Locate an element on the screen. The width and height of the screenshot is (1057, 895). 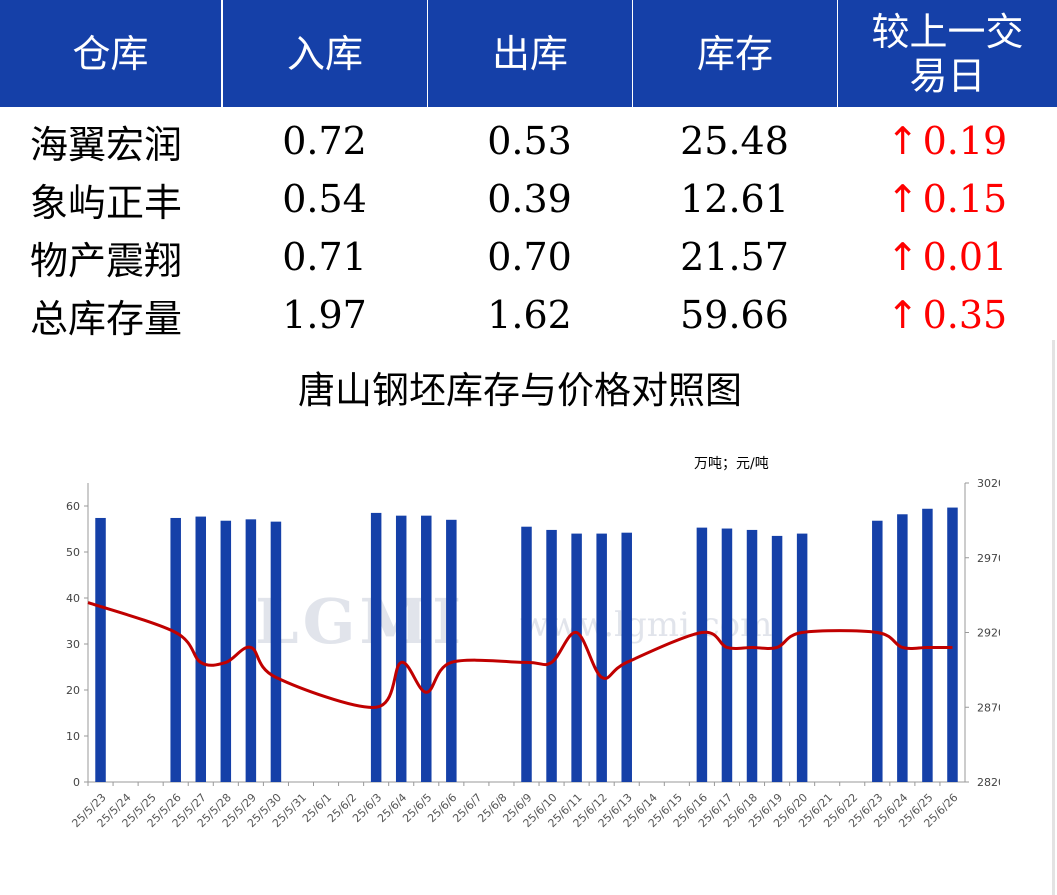
header-3: 库存 is located at coordinates (734, 53).